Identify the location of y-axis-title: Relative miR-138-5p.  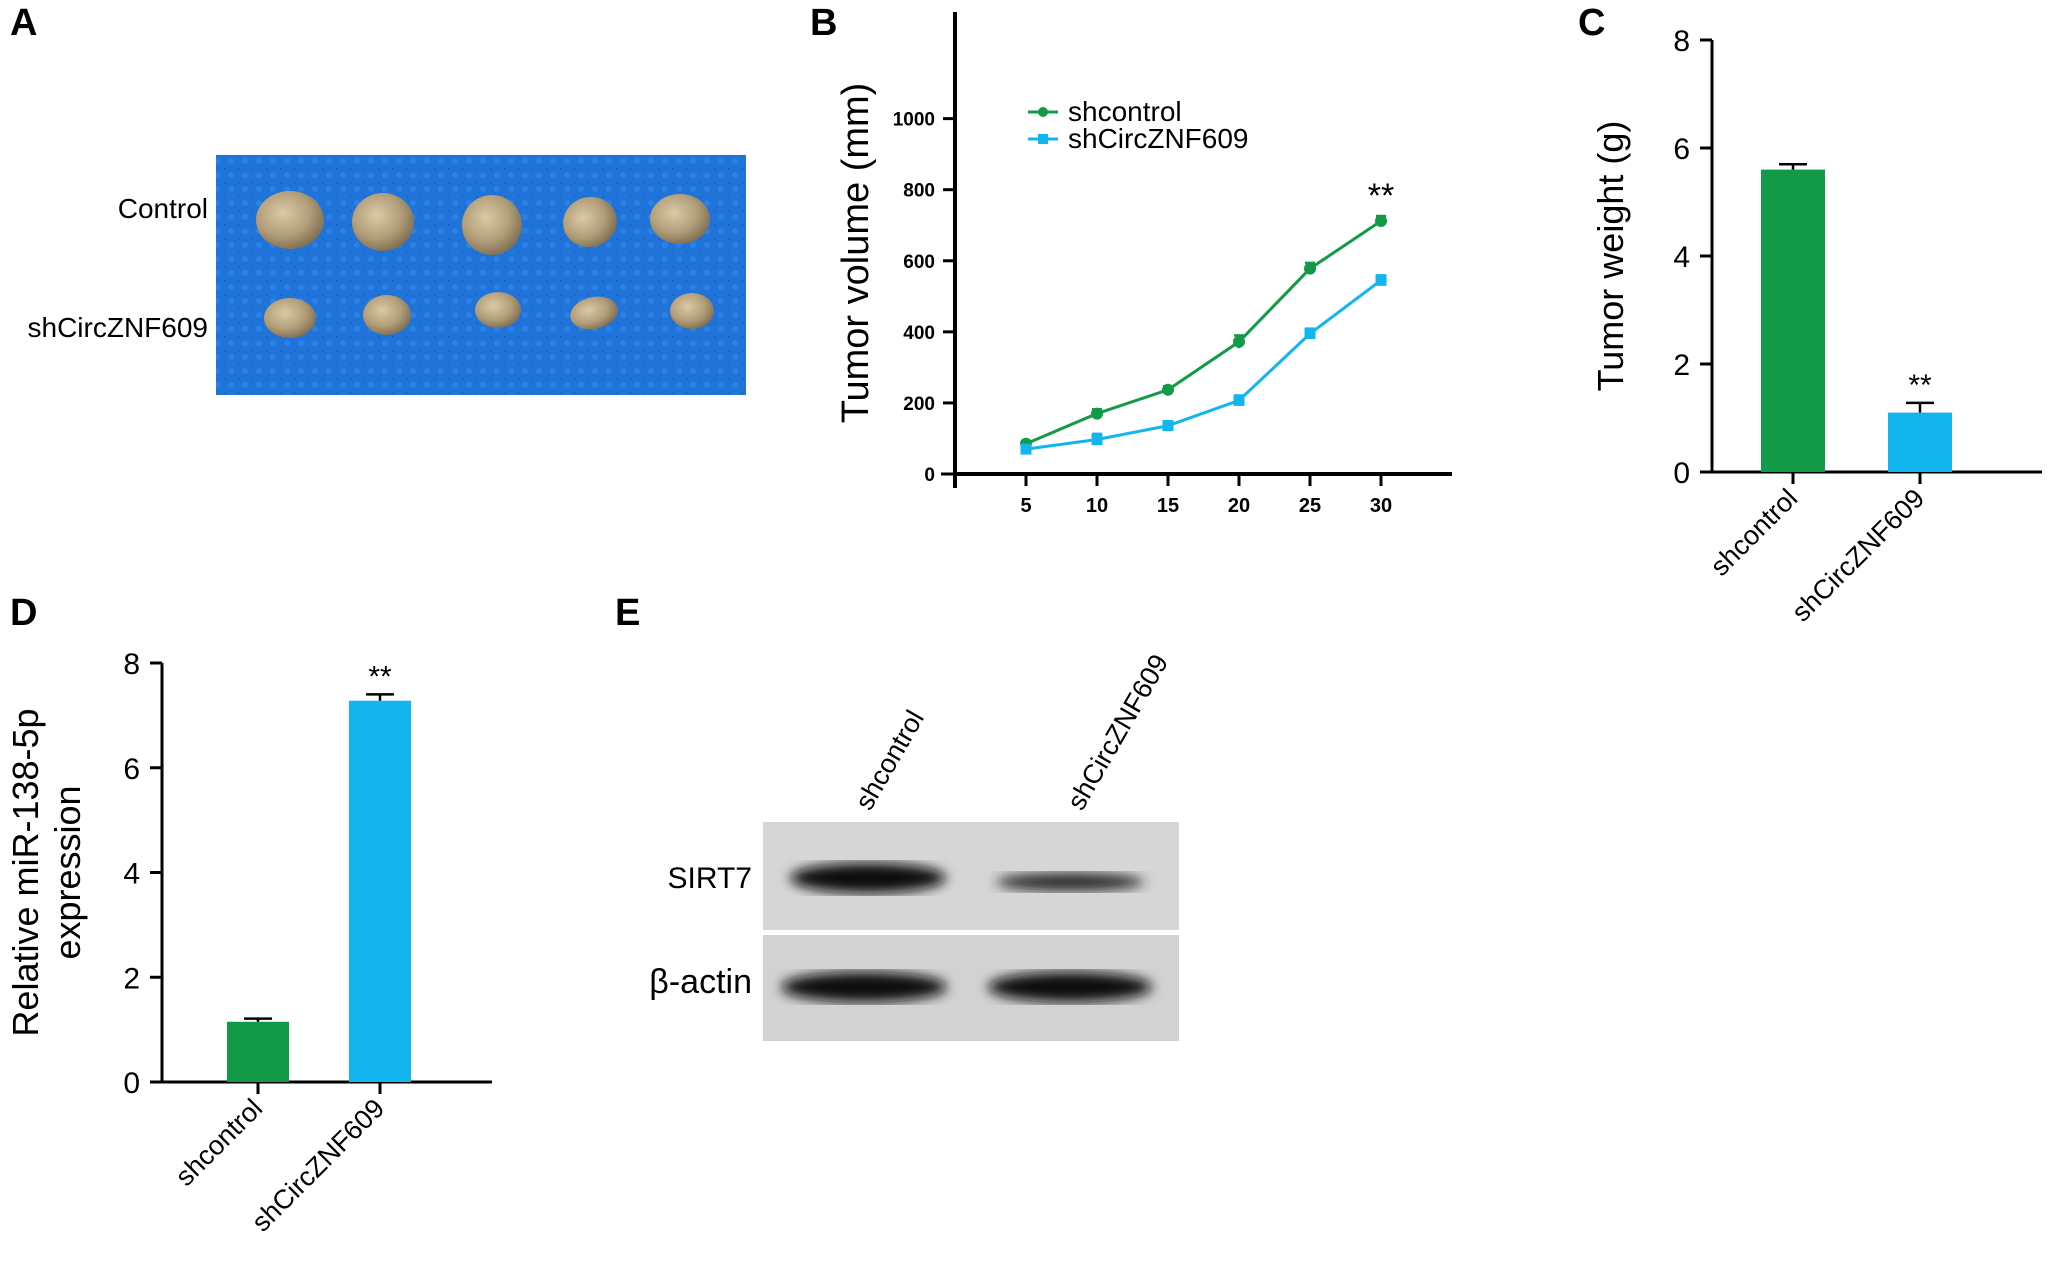
(25, 872).